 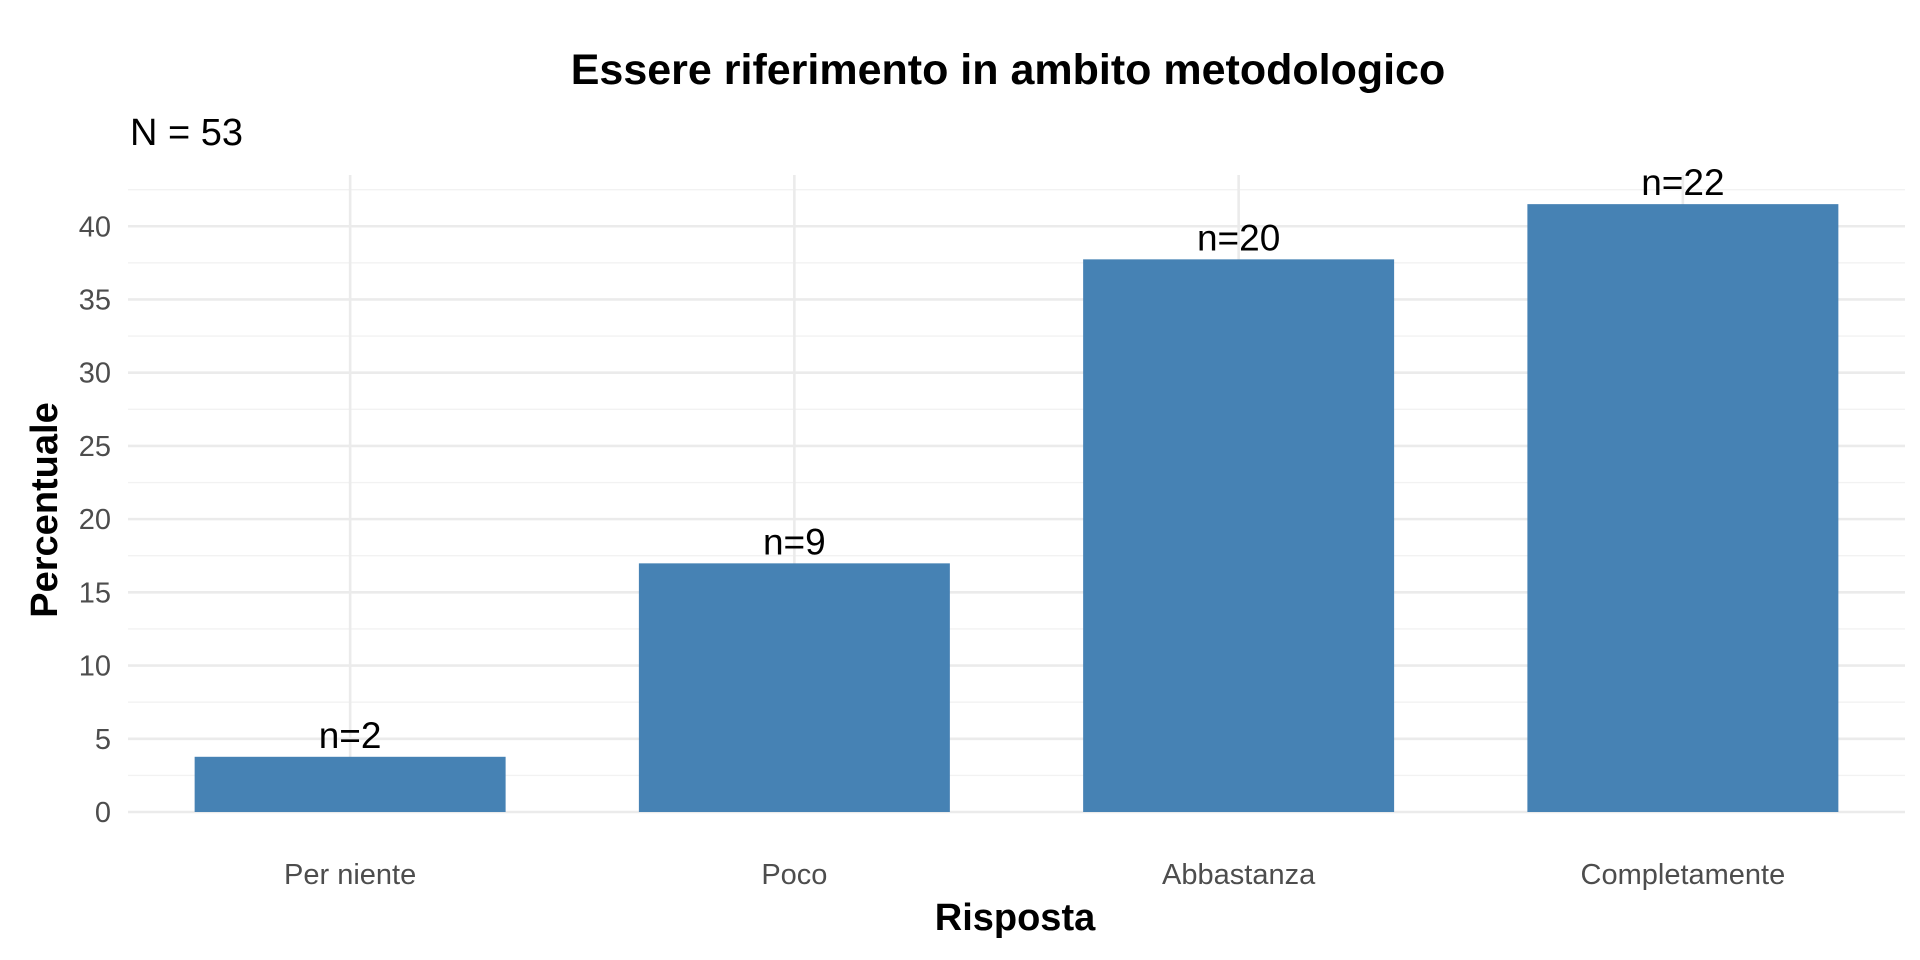 I want to click on x-axis-title: Risposta, so click(x=1015, y=918).